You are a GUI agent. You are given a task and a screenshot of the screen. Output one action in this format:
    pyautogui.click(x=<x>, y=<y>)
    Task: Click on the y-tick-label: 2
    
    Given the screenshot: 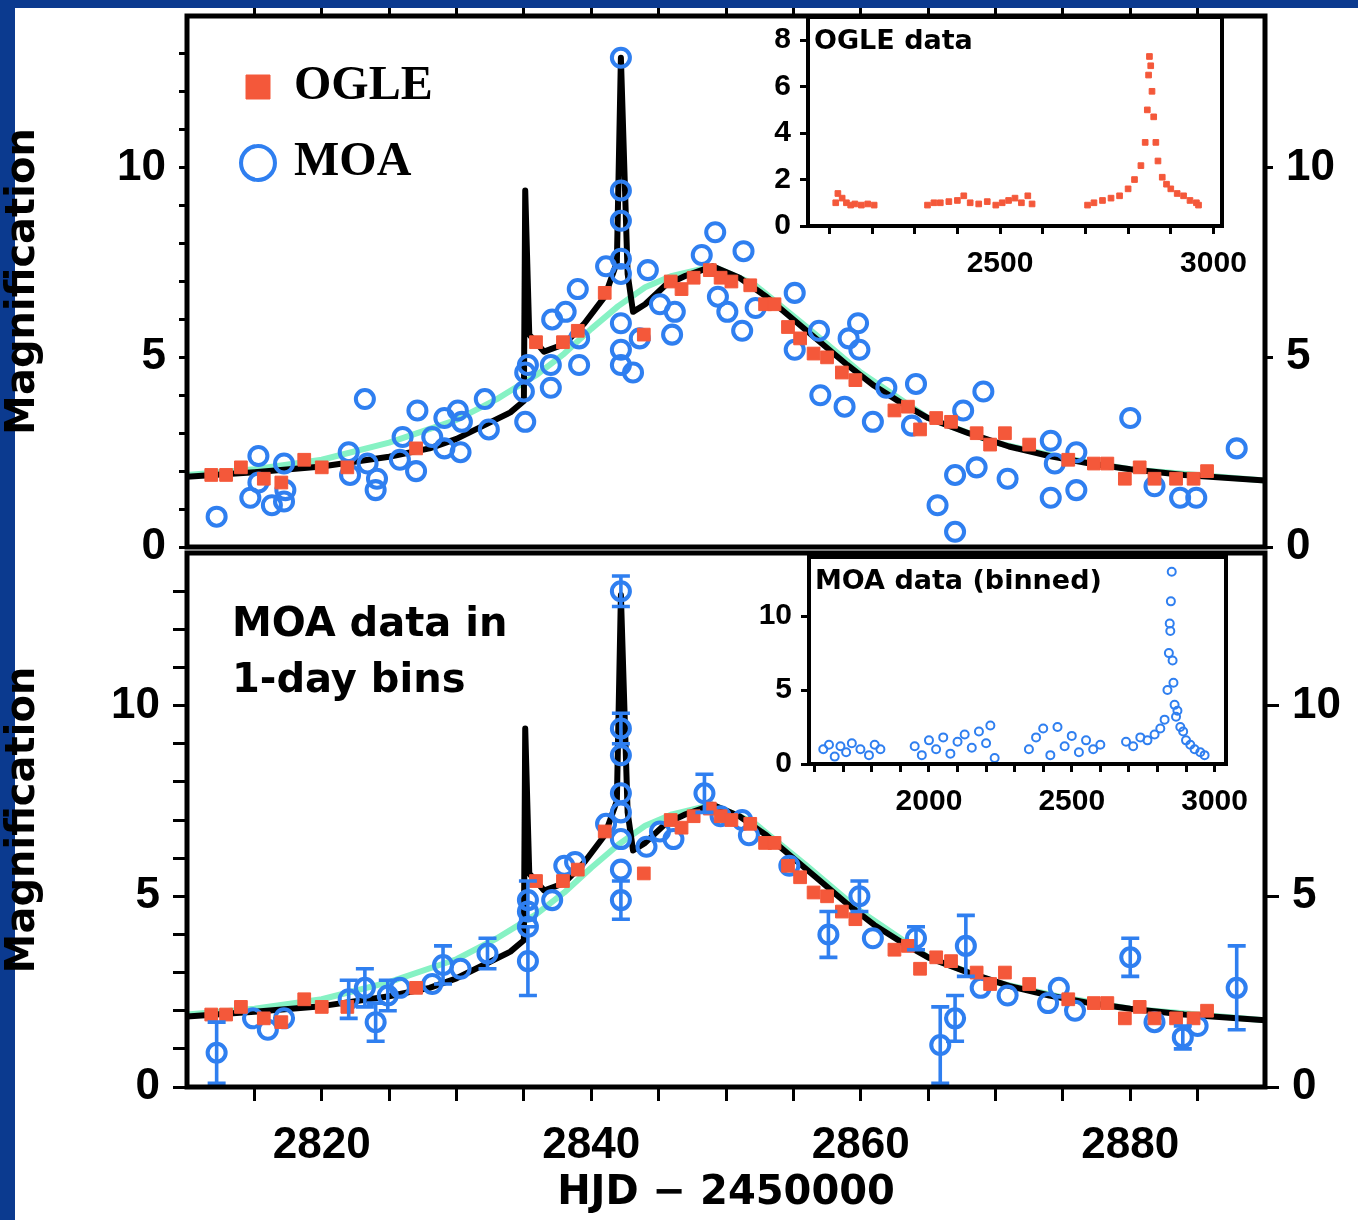 What is the action you would take?
    pyautogui.click(x=782, y=177)
    